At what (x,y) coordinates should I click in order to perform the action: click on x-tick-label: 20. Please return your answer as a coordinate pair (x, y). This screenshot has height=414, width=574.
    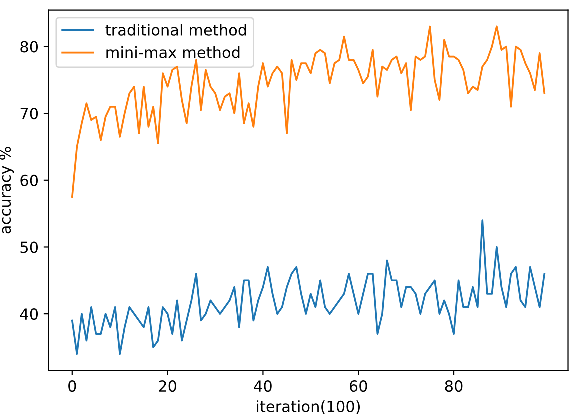
    Looking at the image, I should click on (168, 386).